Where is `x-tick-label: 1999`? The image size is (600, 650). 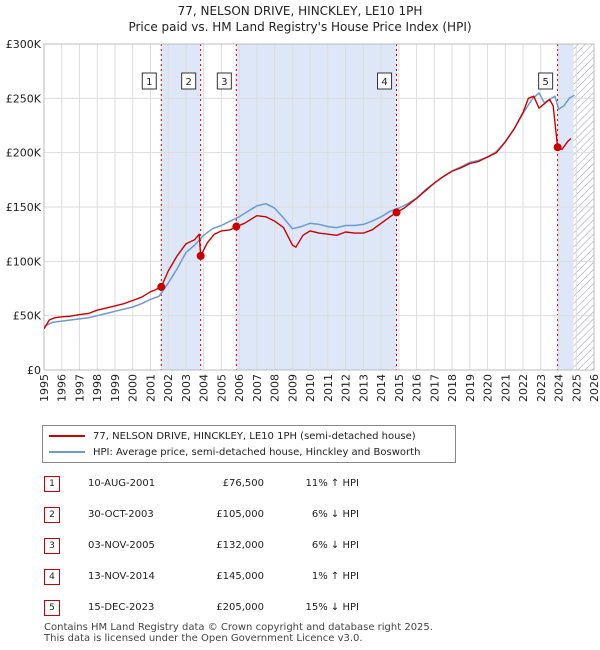 x-tick-label: 1999 is located at coordinates (115, 388).